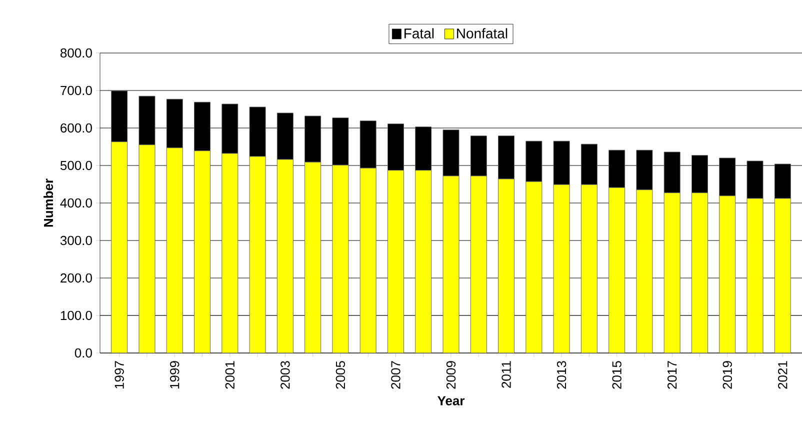  What do you see at coordinates (76, 53) in the screenshot?
I see `y-tick-label: 800.0` at bounding box center [76, 53].